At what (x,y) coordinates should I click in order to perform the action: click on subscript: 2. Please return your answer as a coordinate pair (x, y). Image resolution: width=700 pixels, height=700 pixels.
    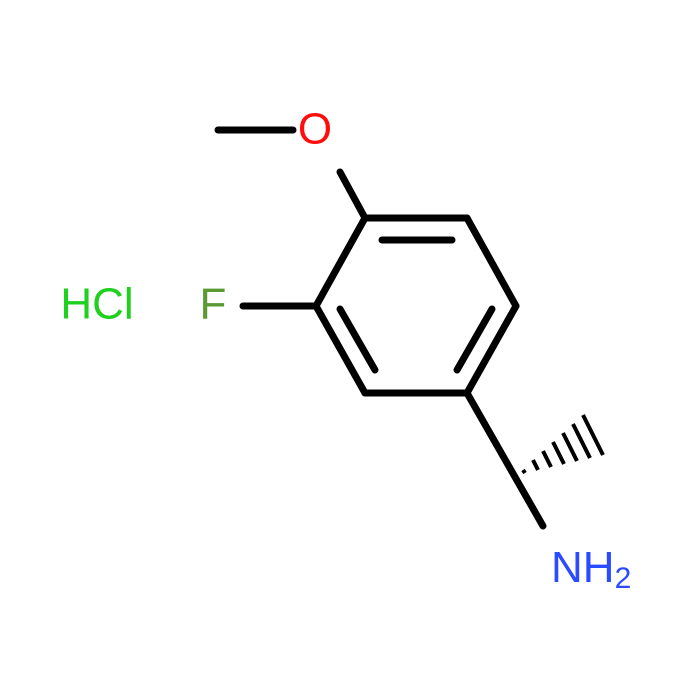
    Looking at the image, I should click on (623, 578).